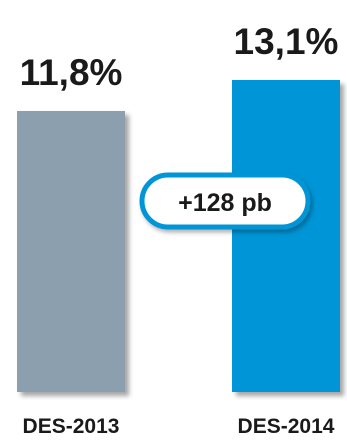 The height and width of the screenshot is (441, 347). I want to click on value-label-des-2013: 11,8%, so click(71, 72).